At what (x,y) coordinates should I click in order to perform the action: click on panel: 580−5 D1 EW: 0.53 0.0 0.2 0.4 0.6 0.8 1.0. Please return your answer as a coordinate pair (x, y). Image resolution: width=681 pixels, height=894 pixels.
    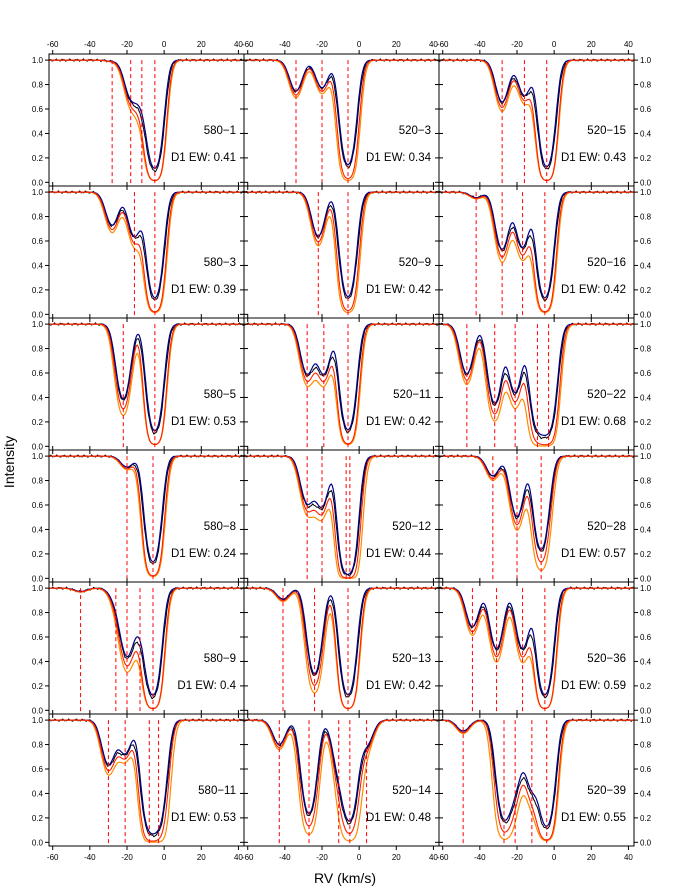
    Looking at the image, I should click on (138, 384).